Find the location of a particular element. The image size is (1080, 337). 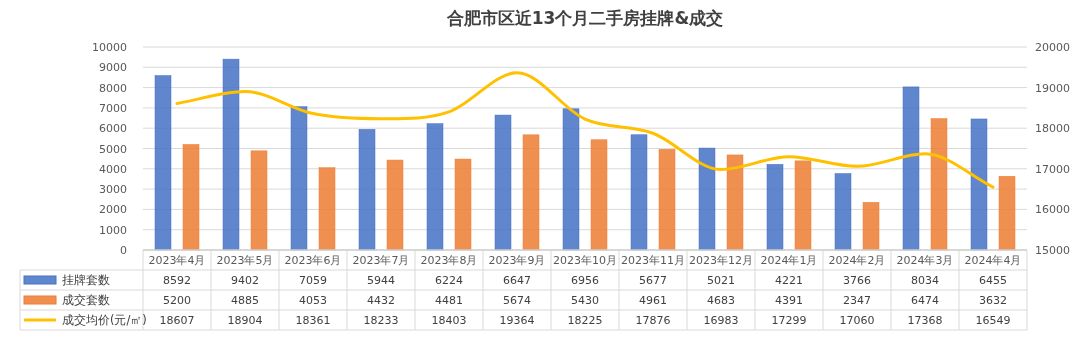

y-tick-label: 2000 is located at coordinates (113, 210).